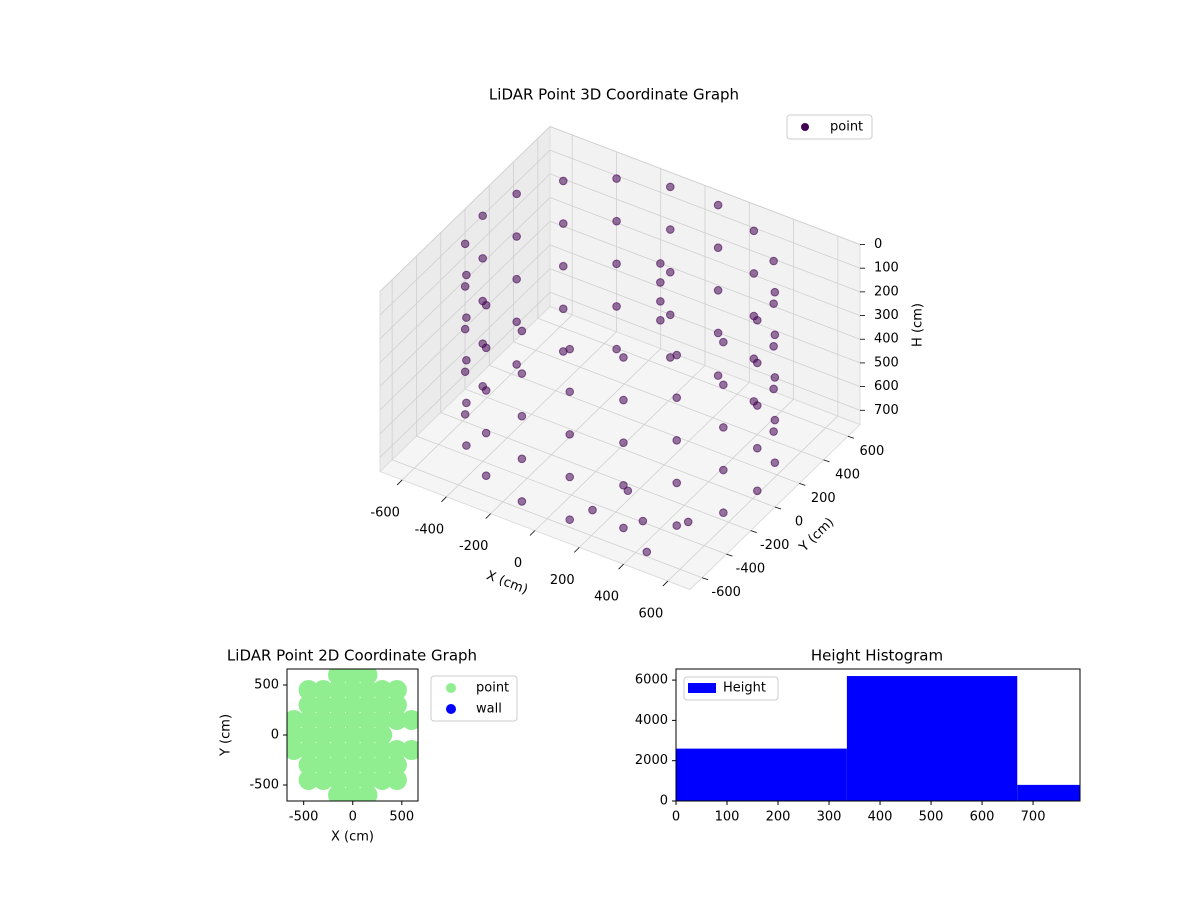 The width and height of the screenshot is (1200, 904). What do you see at coordinates (744, 688) in the screenshot?
I see `legend-label: Height` at bounding box center [744, 688].